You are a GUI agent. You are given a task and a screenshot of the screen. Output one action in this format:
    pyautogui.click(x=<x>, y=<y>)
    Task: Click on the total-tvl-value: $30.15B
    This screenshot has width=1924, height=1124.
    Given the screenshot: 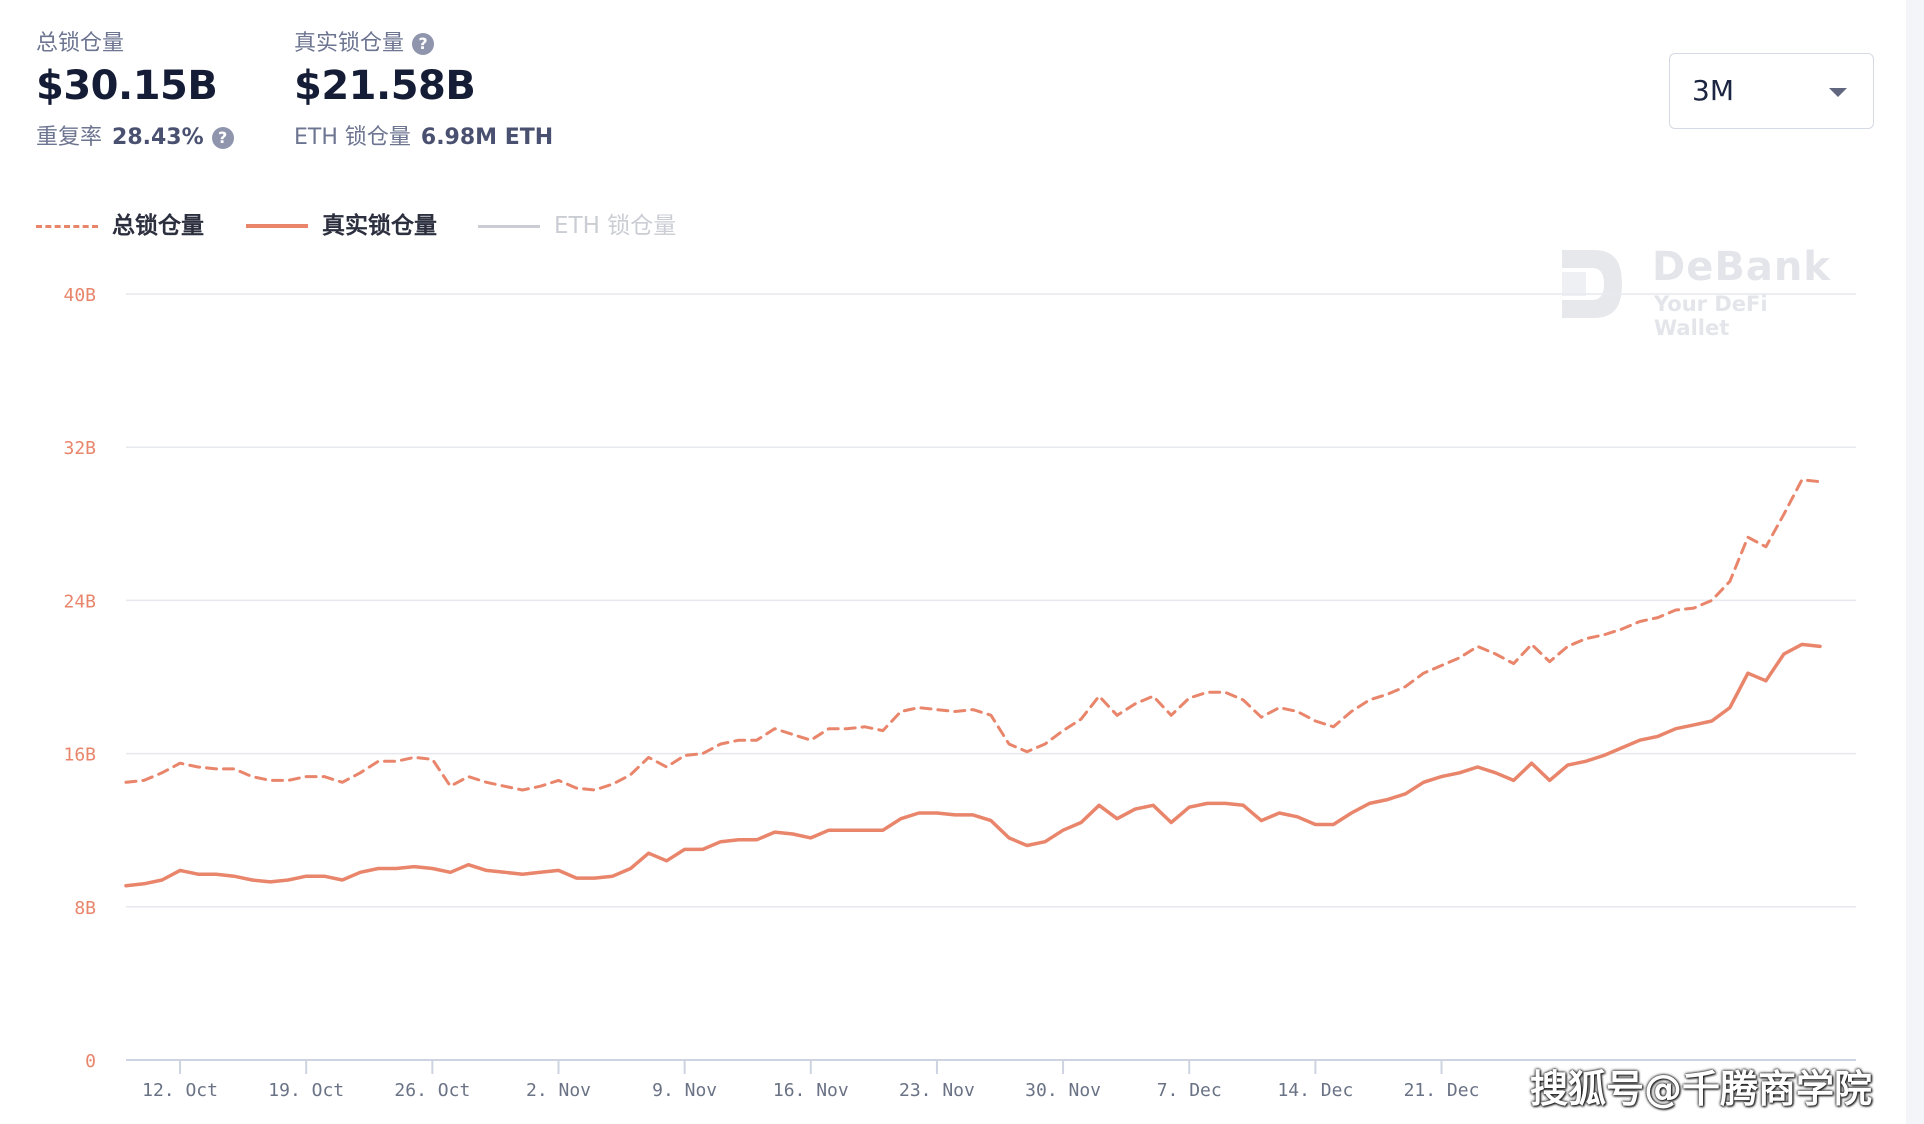 What is the action you would take?
    pyautogui.click(x=127, y=86)
    